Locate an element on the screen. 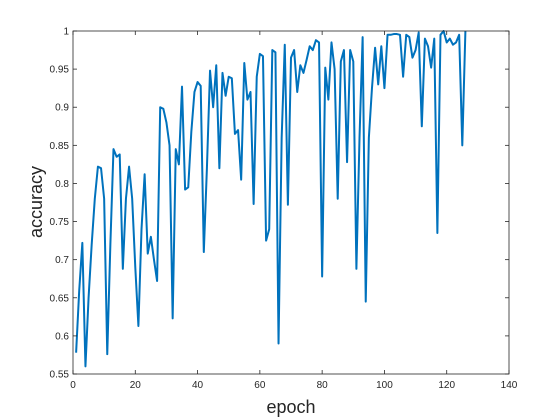 Image resolution: width=560 pixels, height=420 pixels. x-tick-label: 140 is located at coordinates (509, 385).